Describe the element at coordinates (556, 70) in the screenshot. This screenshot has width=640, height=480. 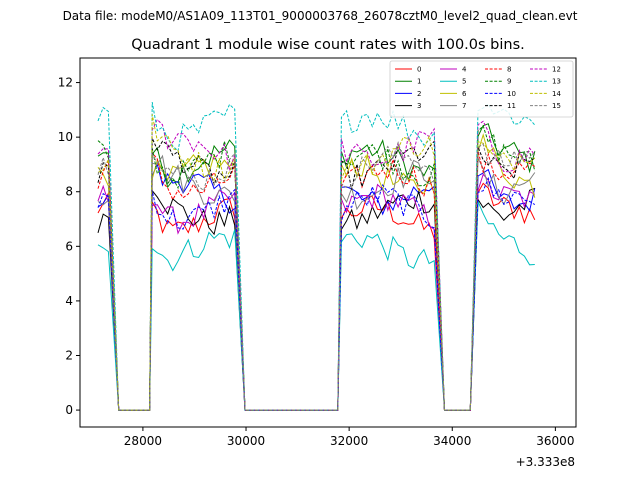
I see `legend-label-12: 12` at that location.